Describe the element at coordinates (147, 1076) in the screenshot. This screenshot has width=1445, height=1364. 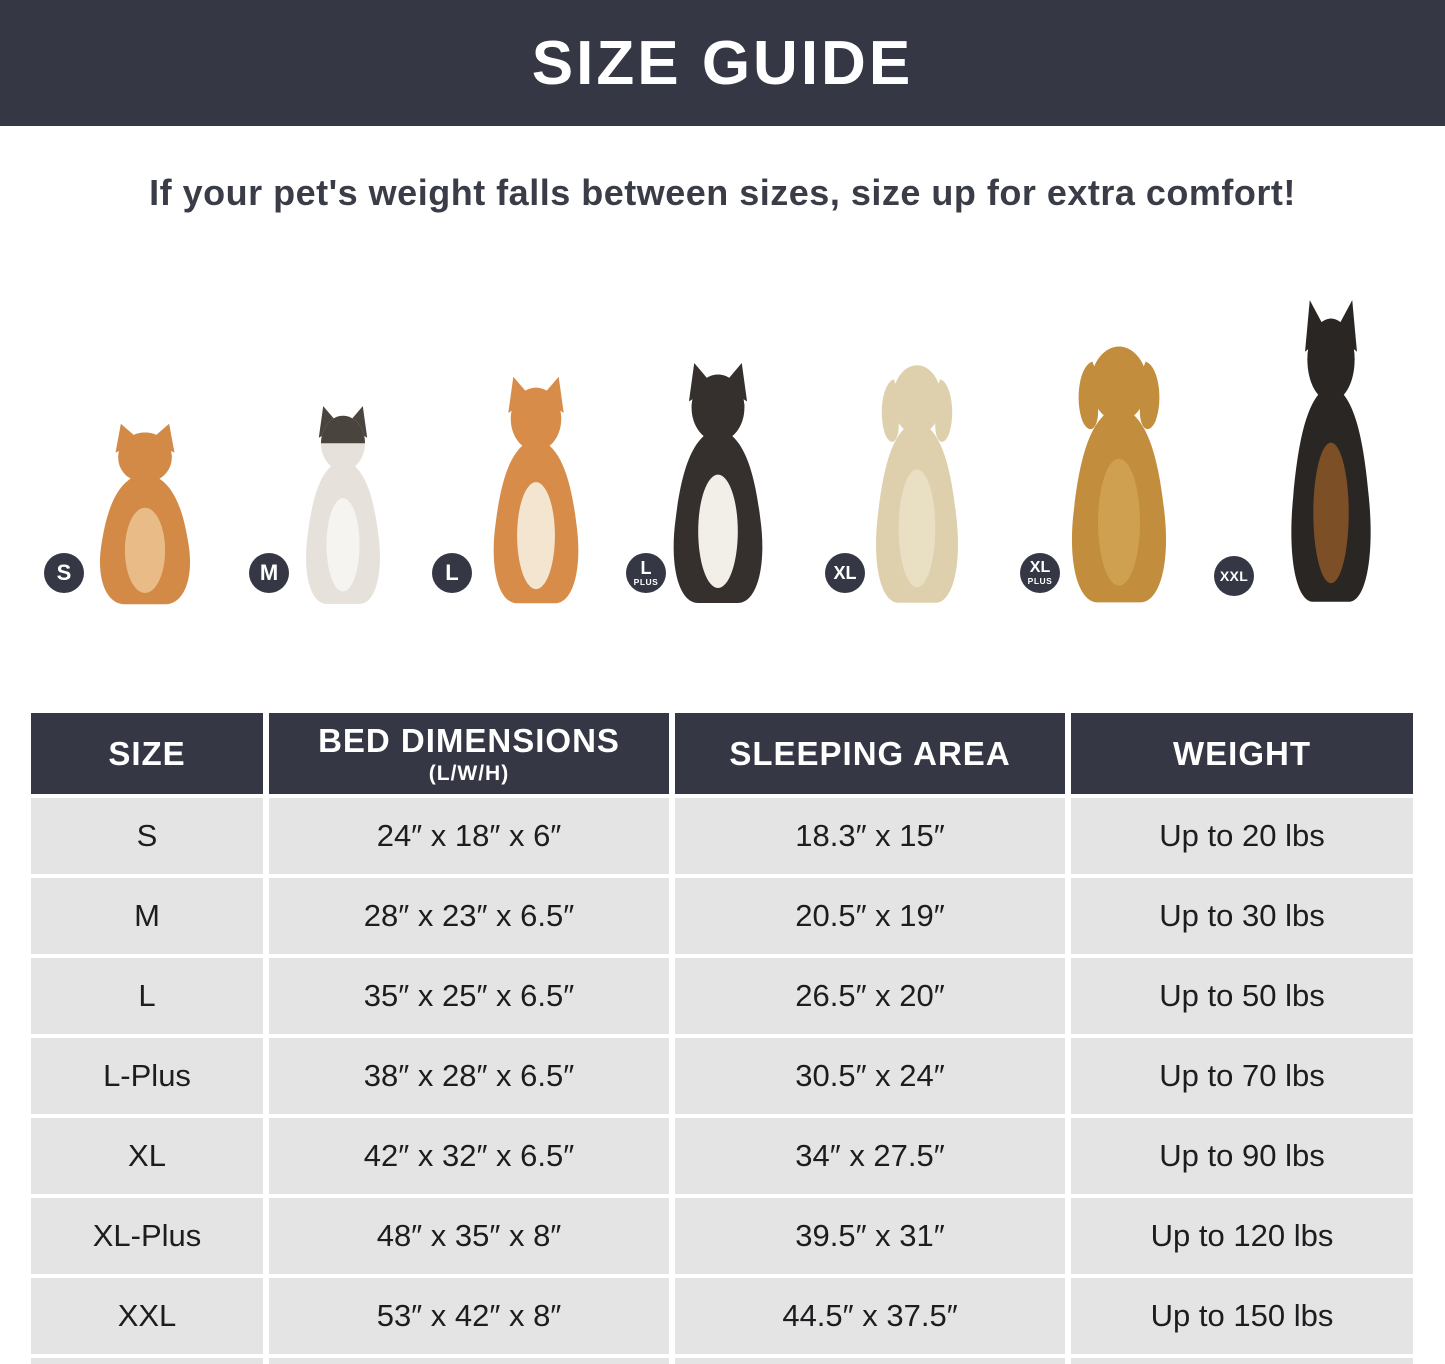
I see `cell-size: L-Plus` at that location.